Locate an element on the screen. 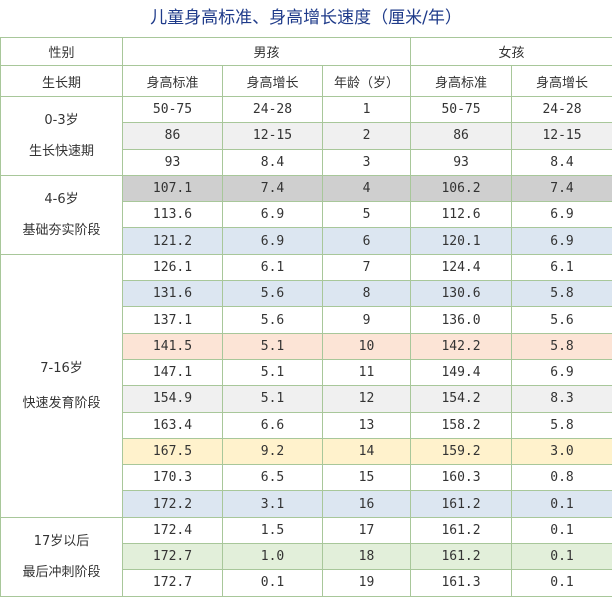 The image size is (612, 597). boy-height-inc-cell: 24-28 is located at coordinates (273, 110).